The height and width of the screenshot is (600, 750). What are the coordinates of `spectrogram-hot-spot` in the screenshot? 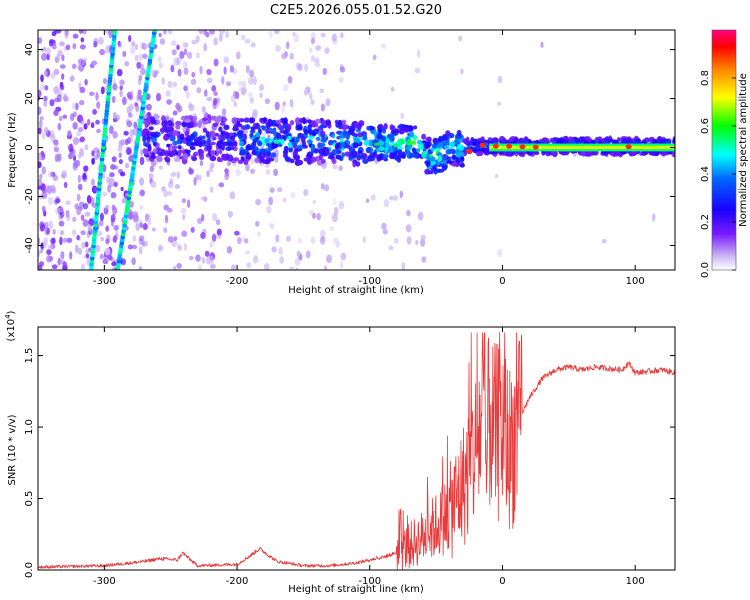 It's located at (482, 145).